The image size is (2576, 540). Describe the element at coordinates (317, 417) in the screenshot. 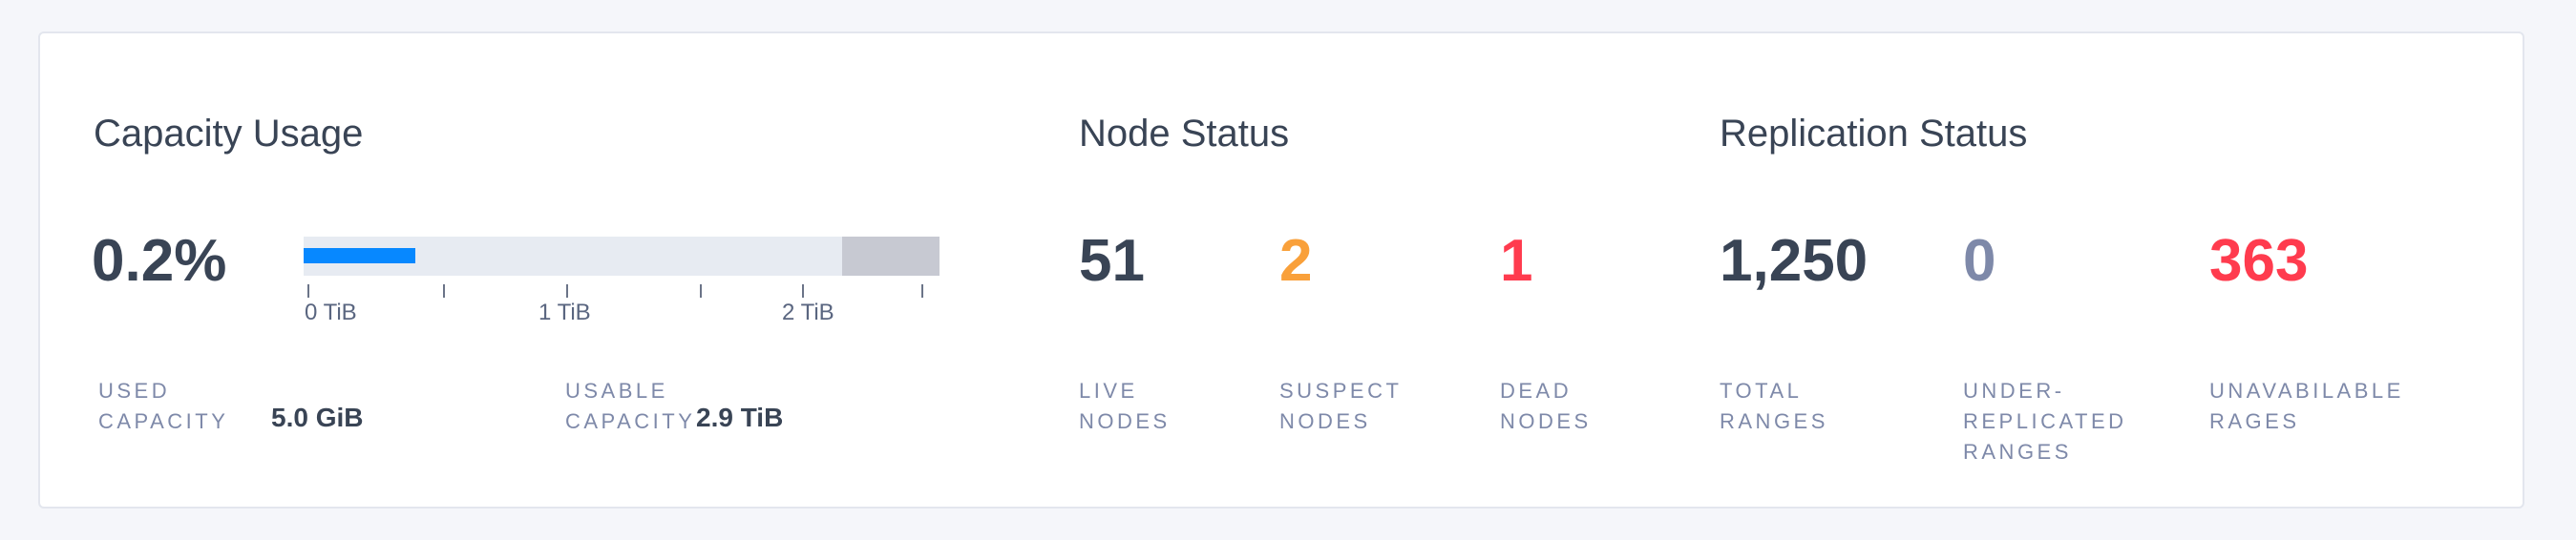

I see `used-capacity-value: 5.0 GiB` at that location.